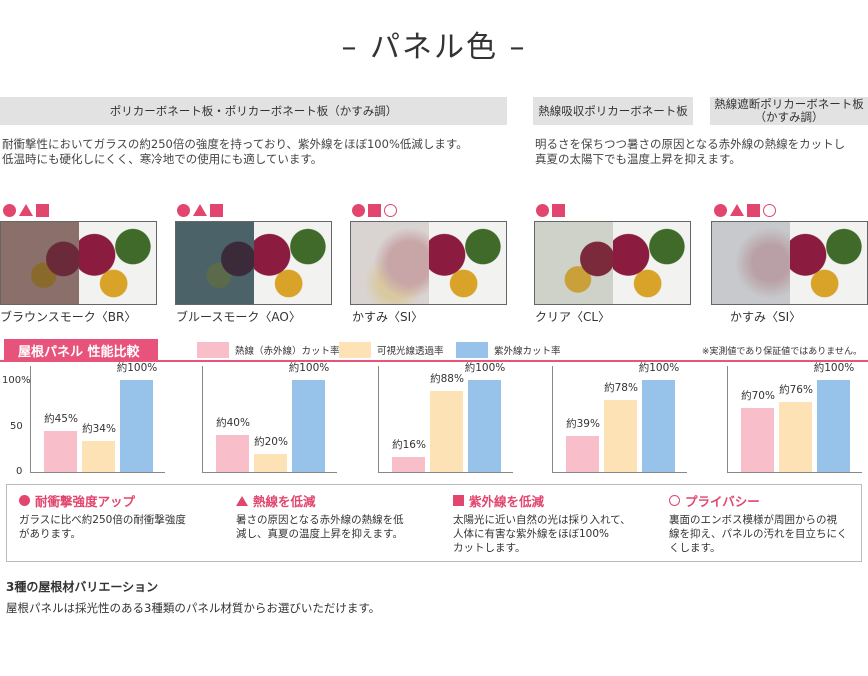 This screenshot has height=676, width=868. What do you see at coordinates (68, 317) in the screenshot?
I see `panel-label: ブラウンスモーク〈BR〉` at bounding box center [68, 317].